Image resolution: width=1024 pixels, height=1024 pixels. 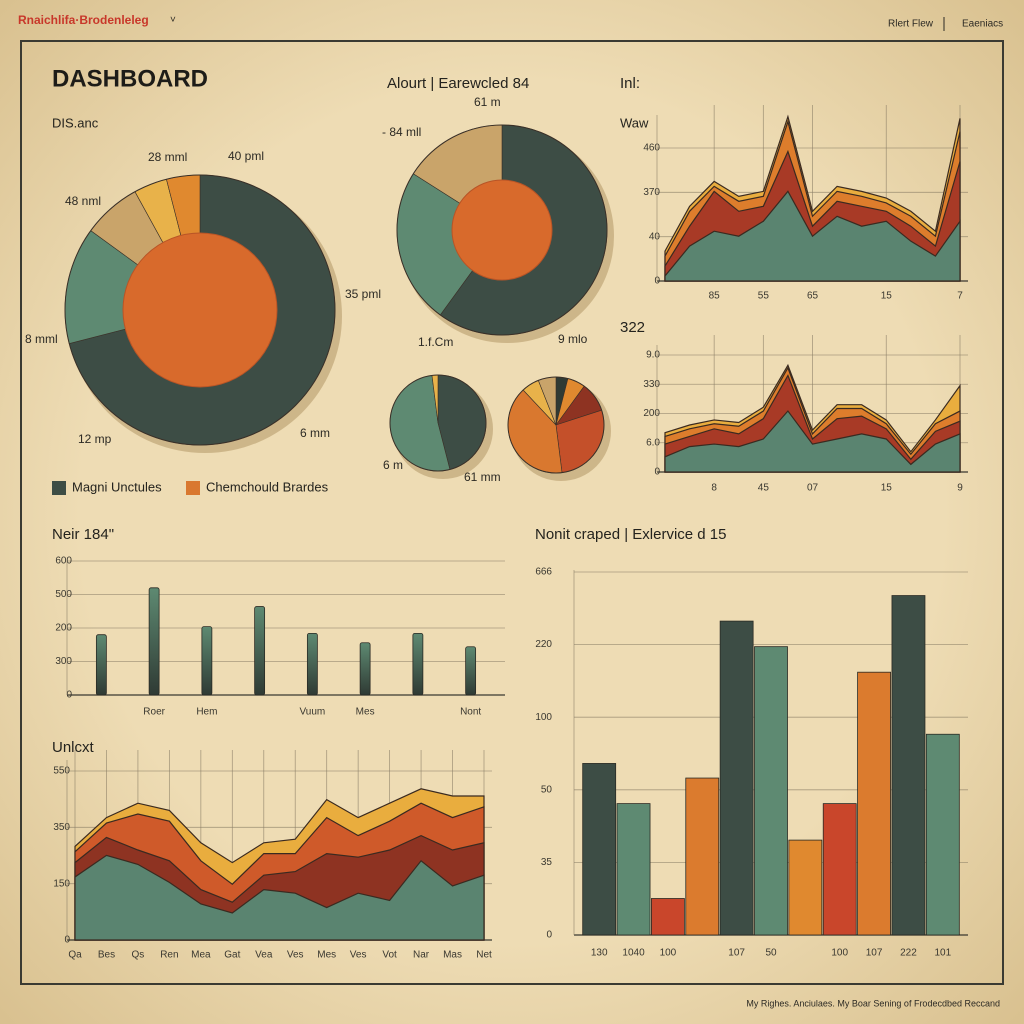 What do you see at coordinates (632, 327) in the screenshot?
I see `chart-title: 322` at bounding box center [632, 327].